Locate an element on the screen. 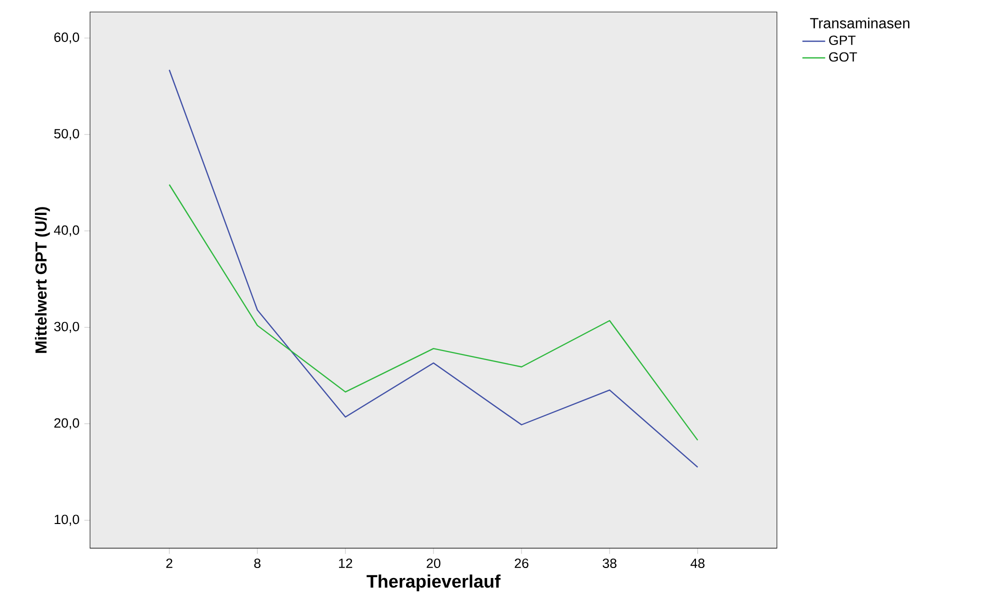 The image size is (983, 602). x-tick-label: 38 is located at coordinates (609, 563).